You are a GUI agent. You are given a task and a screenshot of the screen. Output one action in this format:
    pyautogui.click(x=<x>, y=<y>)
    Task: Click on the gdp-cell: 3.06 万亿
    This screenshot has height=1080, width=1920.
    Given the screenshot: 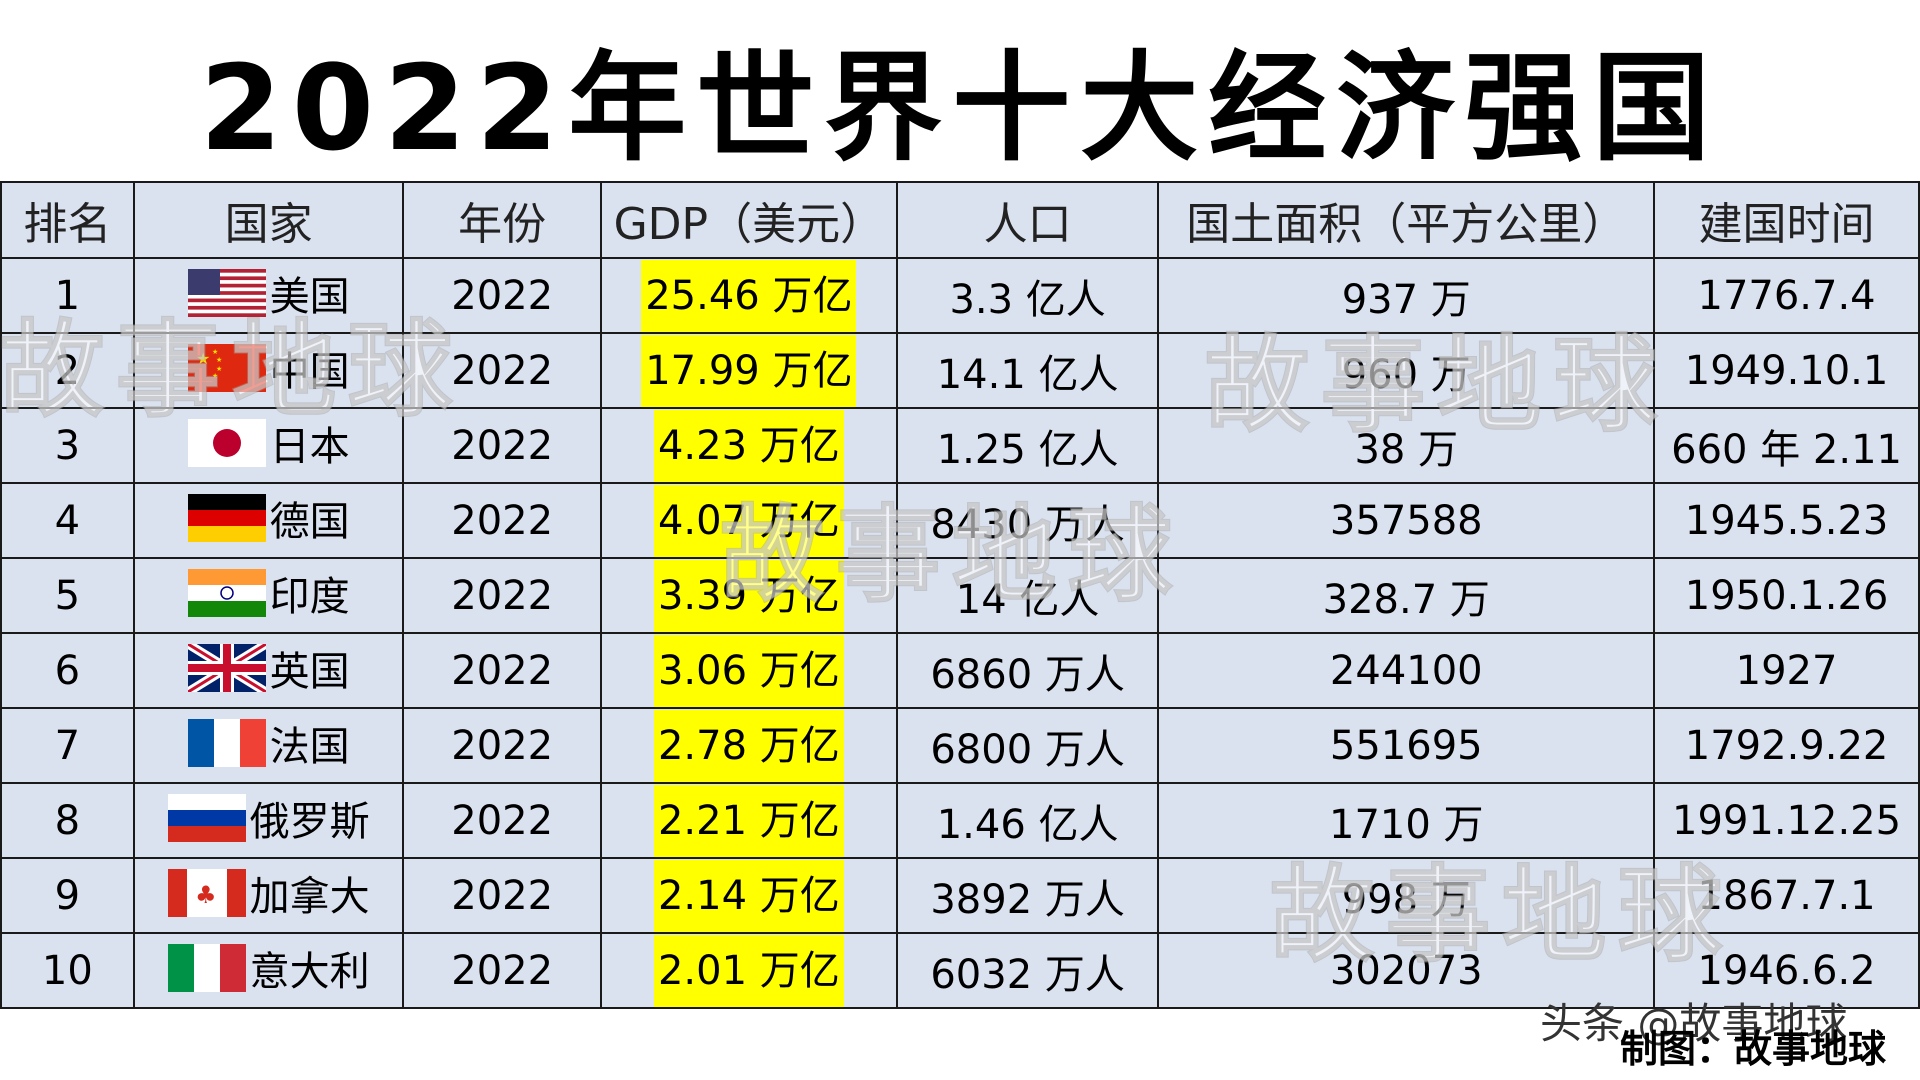 What is the action you would take?
    pyautogui.click(x=748, y=670)
    